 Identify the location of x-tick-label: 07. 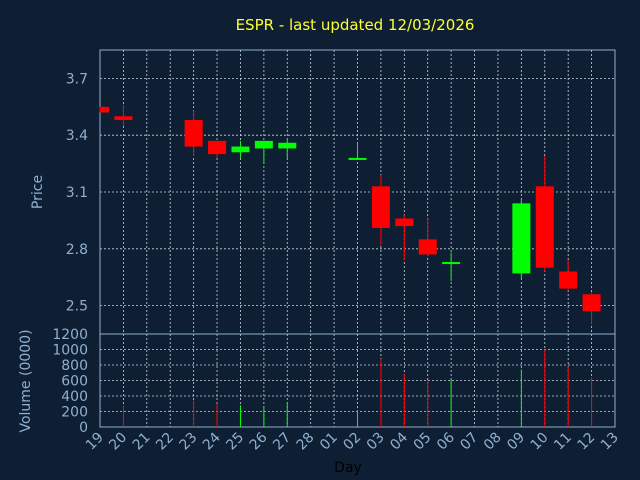
(469, 442).